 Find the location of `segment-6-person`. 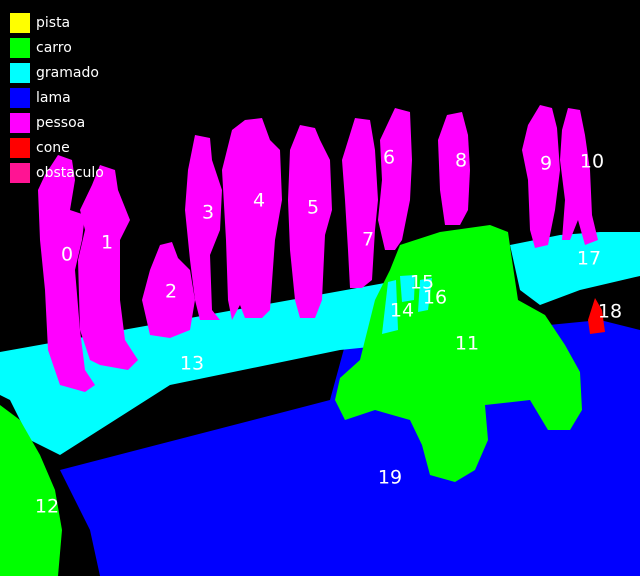

segment-6-person is located at coordinates (395, 179).